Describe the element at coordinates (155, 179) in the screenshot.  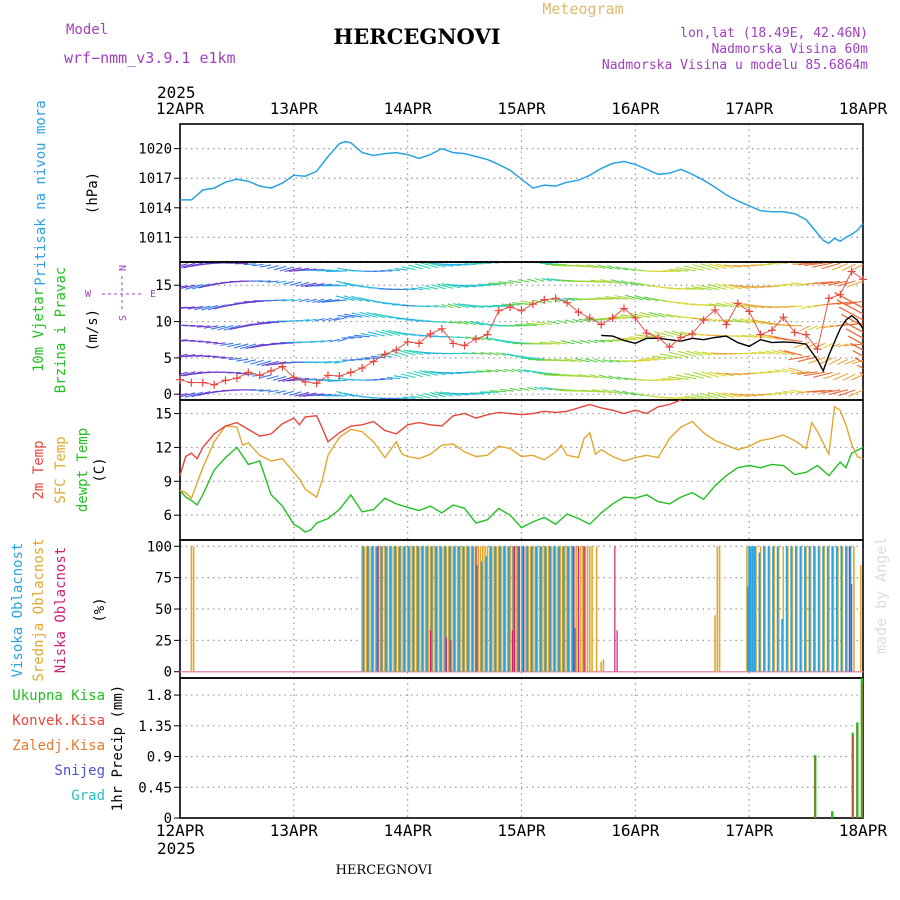
I see `y-tick-label: 1017` at that location.